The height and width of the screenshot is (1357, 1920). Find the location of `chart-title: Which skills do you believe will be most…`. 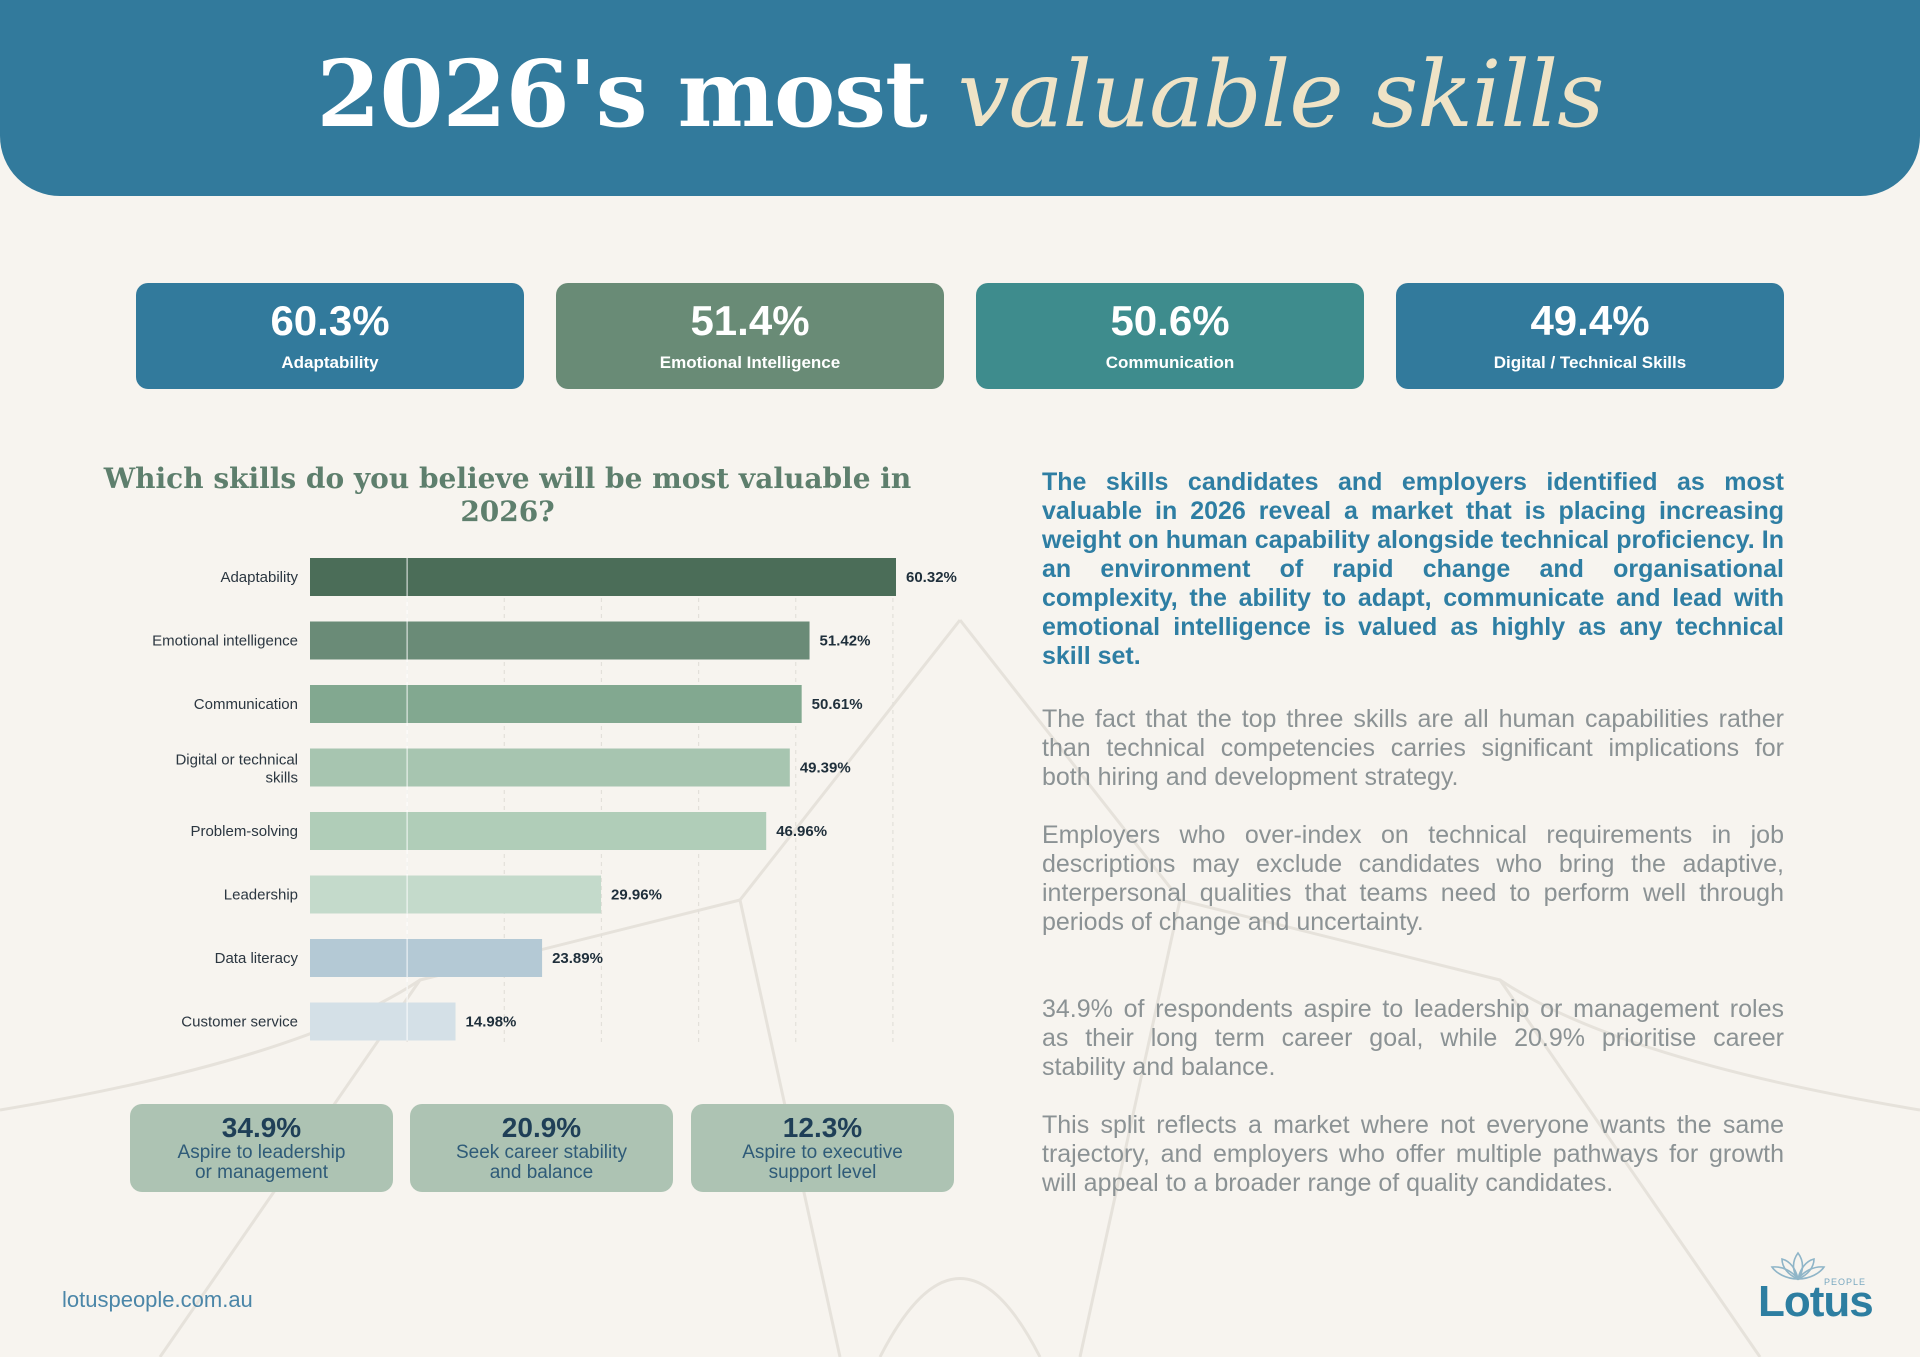

chart-title: Which skills do you believe will be most… is located at coordinates (507, 495).